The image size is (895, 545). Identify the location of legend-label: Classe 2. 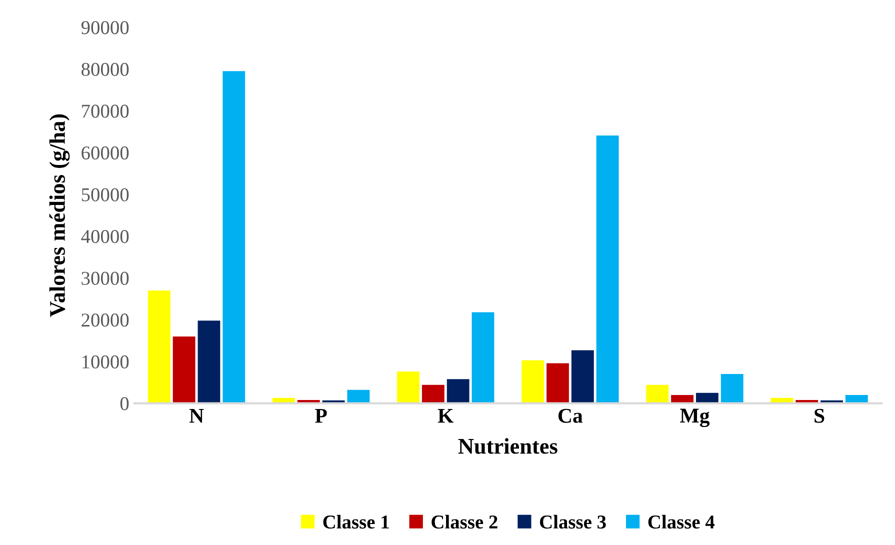
(465, 521).